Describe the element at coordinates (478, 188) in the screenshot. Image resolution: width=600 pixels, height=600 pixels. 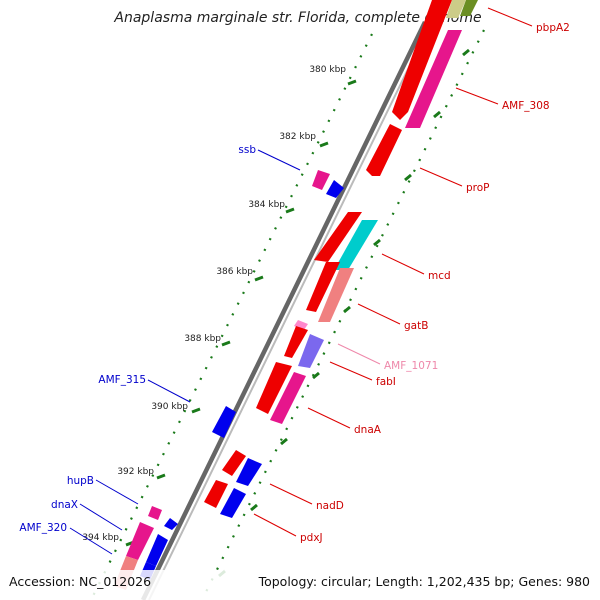
I see `gene-label-prop: proP` at that location.